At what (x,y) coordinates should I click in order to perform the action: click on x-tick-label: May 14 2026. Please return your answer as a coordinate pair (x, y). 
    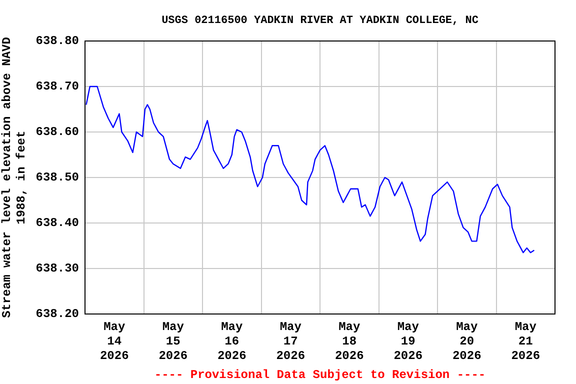
    Looking at the image, I should click on (114, 342).